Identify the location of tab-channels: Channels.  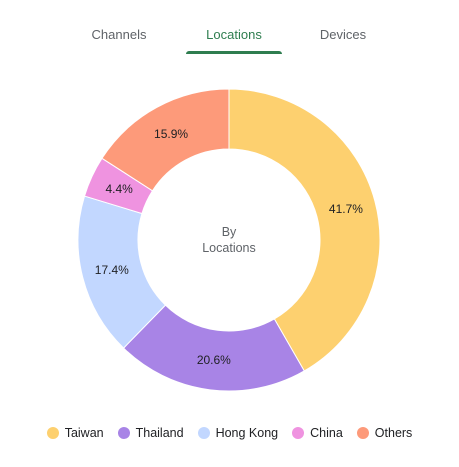
(119, 41).